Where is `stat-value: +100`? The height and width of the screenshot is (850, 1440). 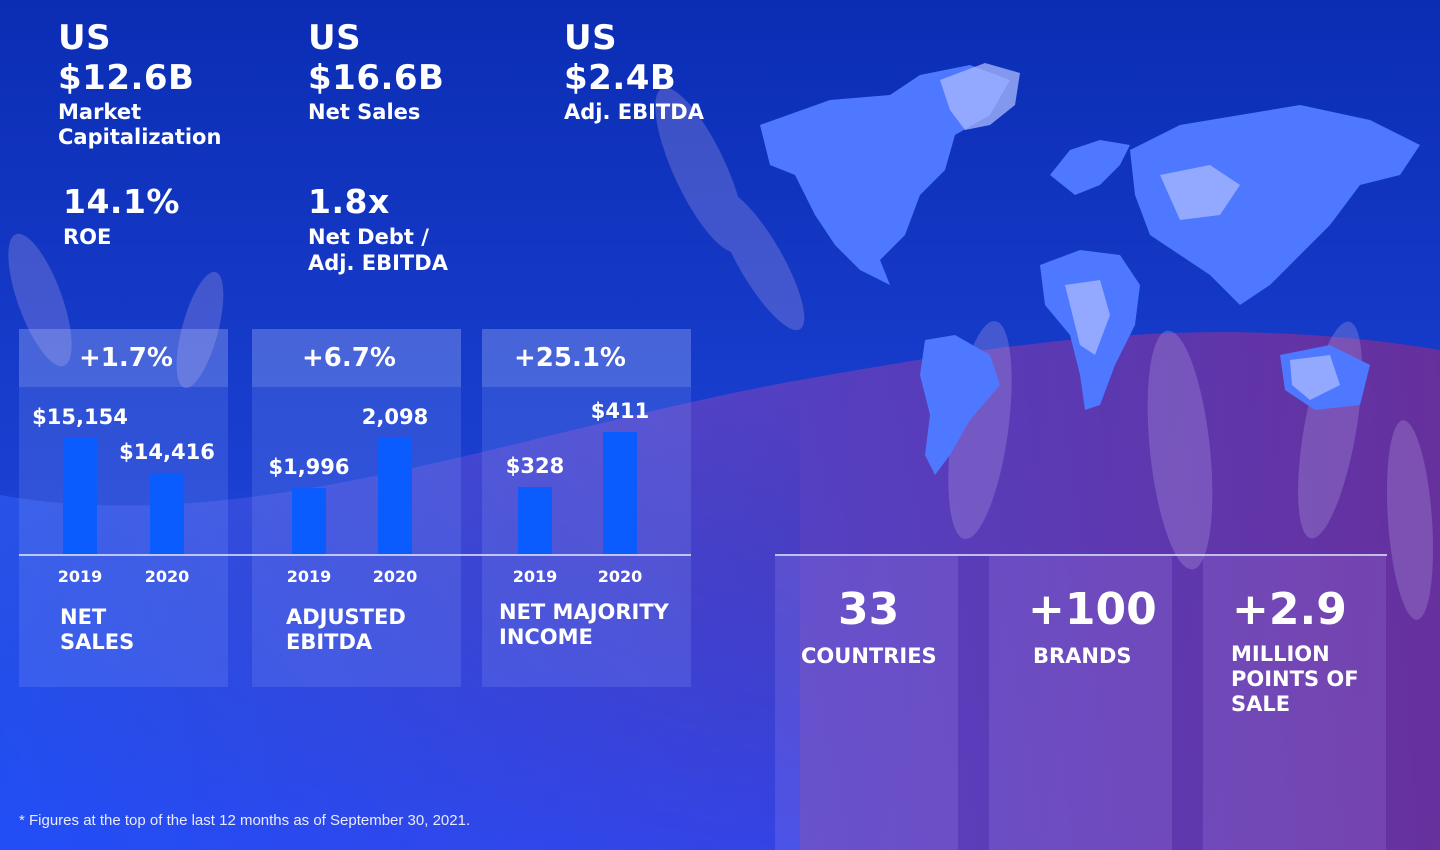
stat-value: +100 is located at coordinates (1092, 609).